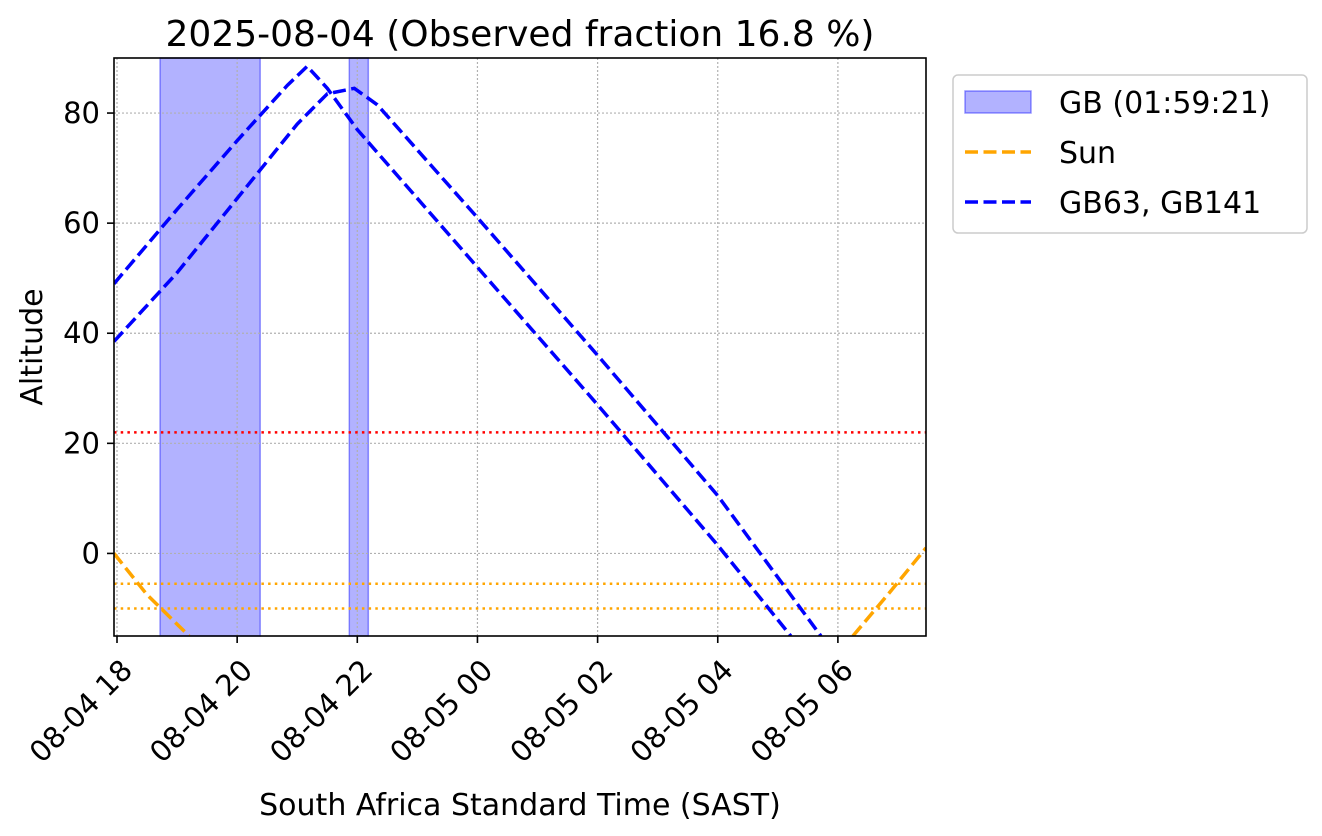  Describe the element at coordinates (681, 711) in the screenshot. I see `x-tick-label: 08-05 04` at that location.